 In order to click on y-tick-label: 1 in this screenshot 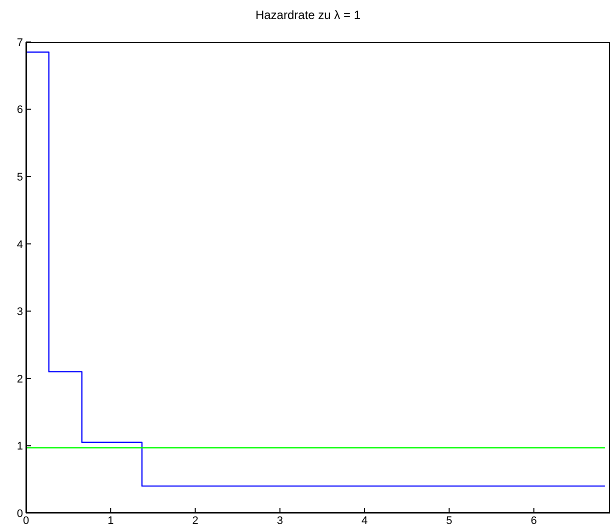, I will do `click(19, 446)`.